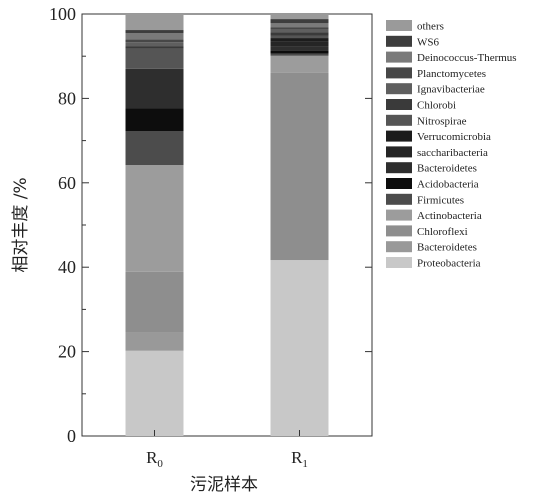  What do you see at coordinates (451, 74) in the screenshot?
I see `legend-label: Planctomycetes` at bounding box center [451, 74].